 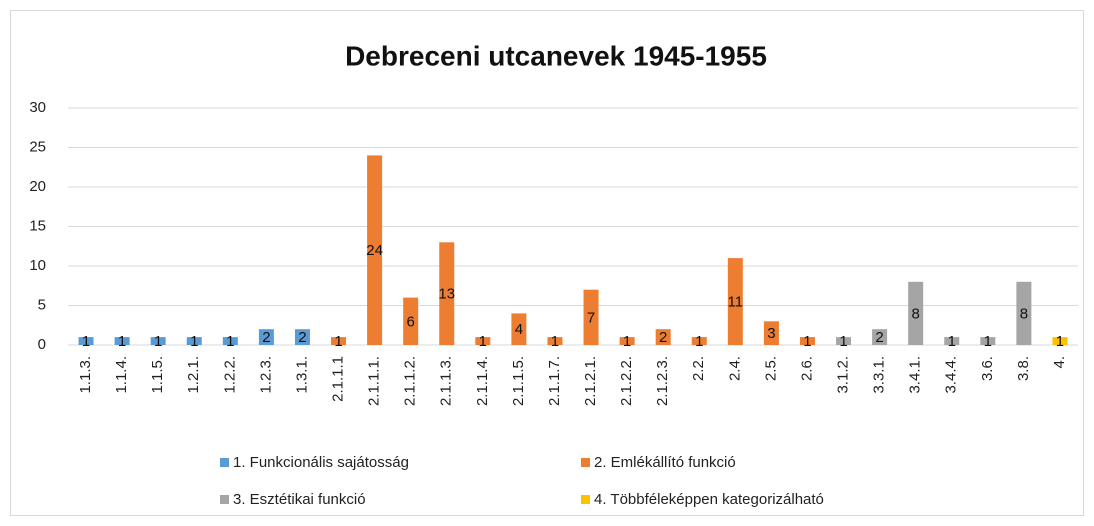 I want to click on x-tick-label: 2.1.1.1., so click(x=374, y=381).